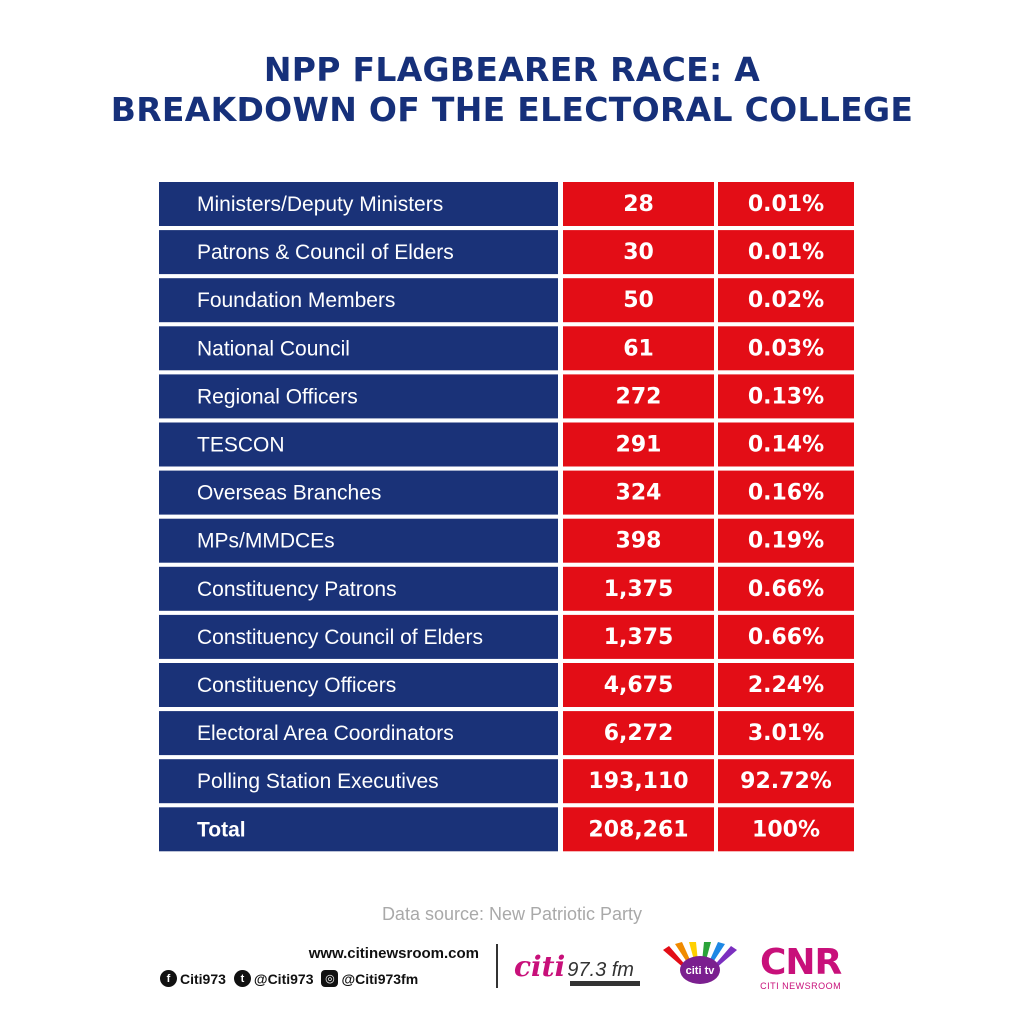  Describe the element at coordinates (296, 300) in the screenshot. I see `category-label: Foundation Members` at that location.